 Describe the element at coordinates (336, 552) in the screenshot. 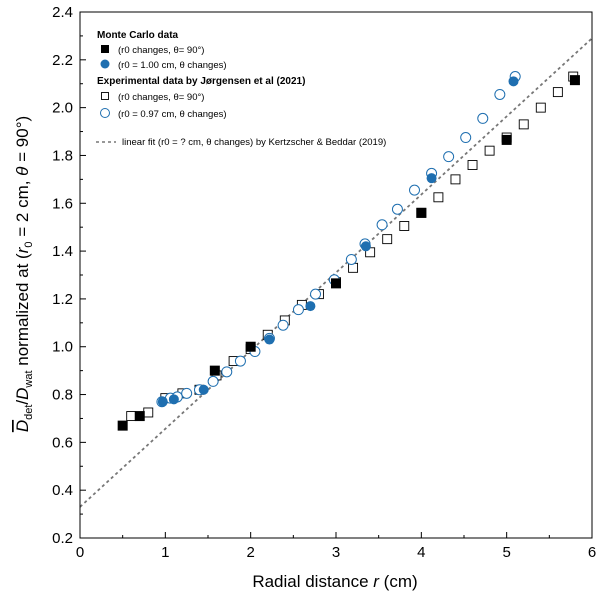

I see `x-tick-label: 3` at that location.